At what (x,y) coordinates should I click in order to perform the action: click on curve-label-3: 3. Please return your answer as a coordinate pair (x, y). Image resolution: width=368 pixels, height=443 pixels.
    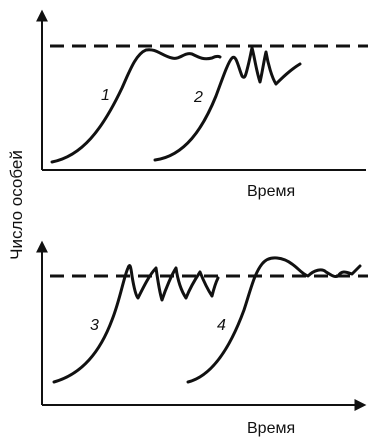
    Looking at the image, I should click on (94, 325).